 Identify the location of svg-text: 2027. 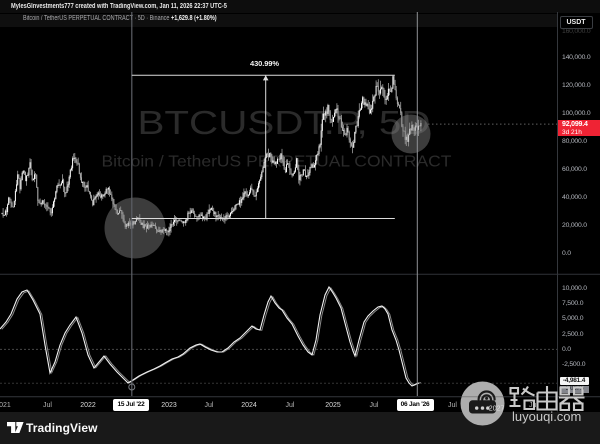
(497, 409).